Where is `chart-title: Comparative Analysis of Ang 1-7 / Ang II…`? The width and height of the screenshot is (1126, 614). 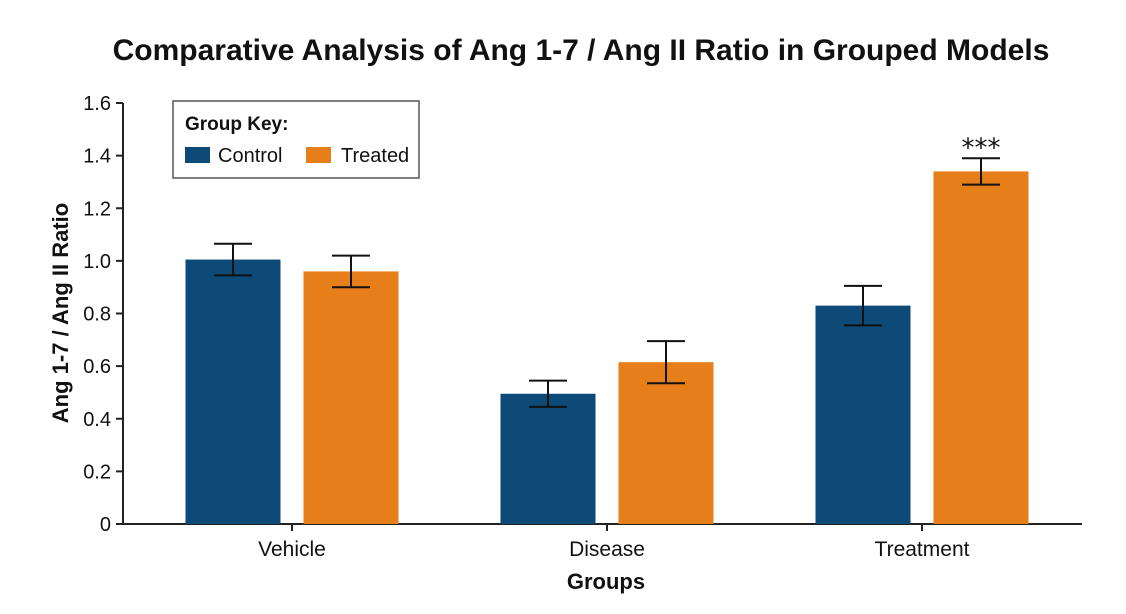 chart-title: Comparative Analysis of Ang 1-7 / Ang II… is located at coordinates (581, 50).